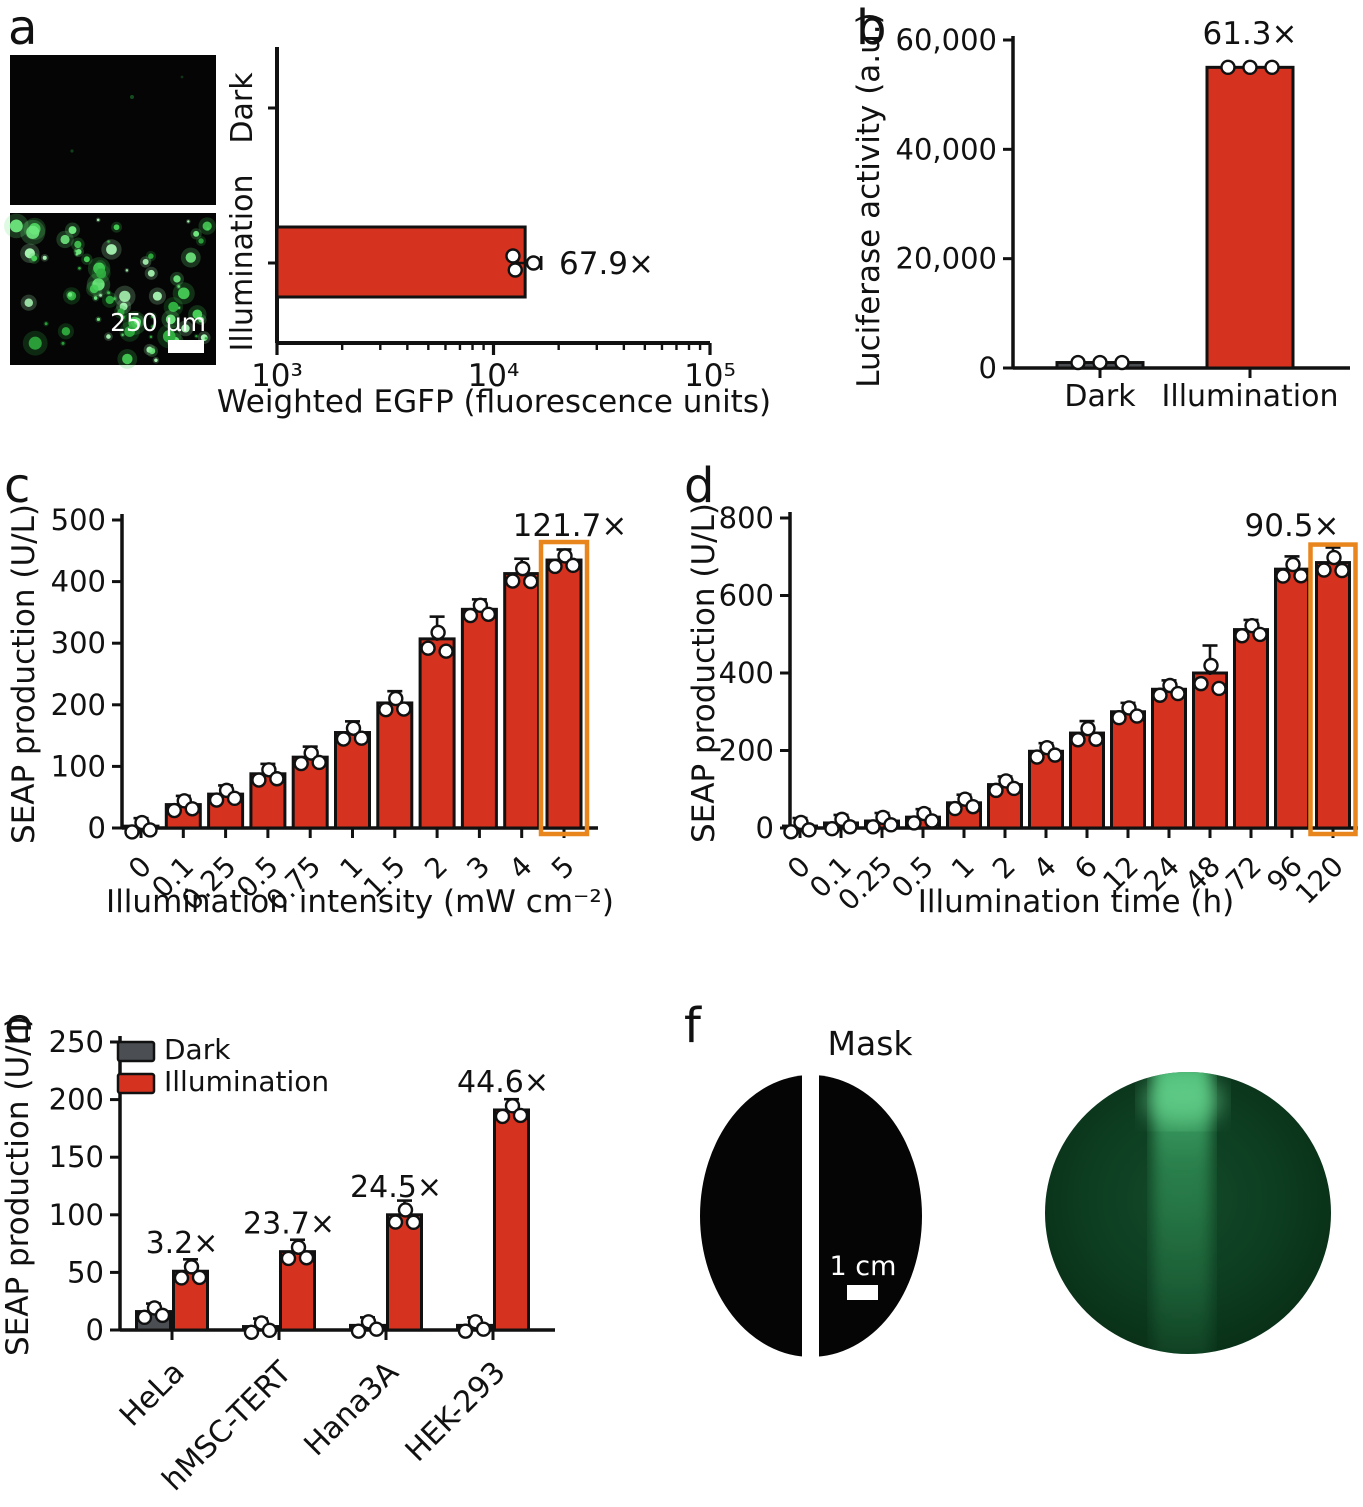 The image size is (1363, 1507). What do you see at coordinates (395, 765) in the screenshot?
I see `bar-1.5` at bounding box center [395, 765].